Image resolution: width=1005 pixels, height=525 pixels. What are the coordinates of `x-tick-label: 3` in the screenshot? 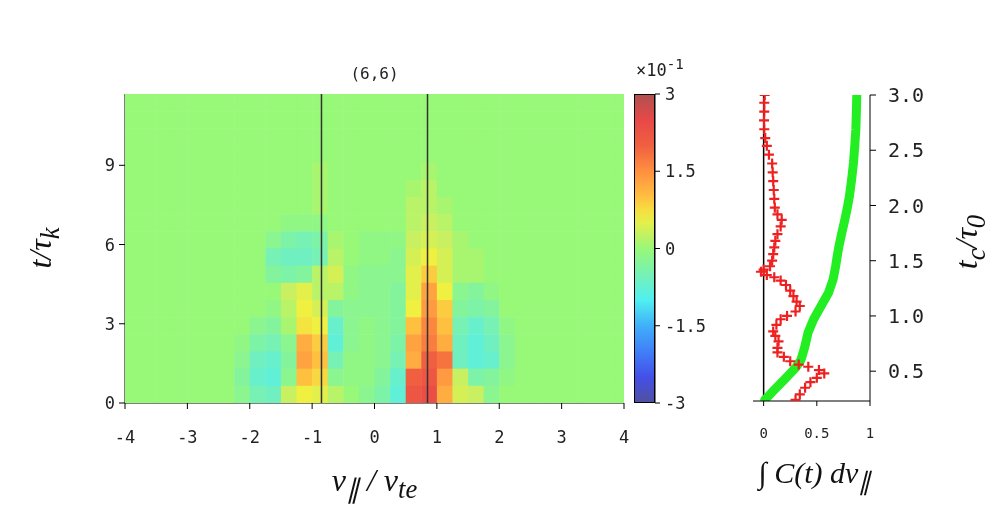 It's located at (561, 437).